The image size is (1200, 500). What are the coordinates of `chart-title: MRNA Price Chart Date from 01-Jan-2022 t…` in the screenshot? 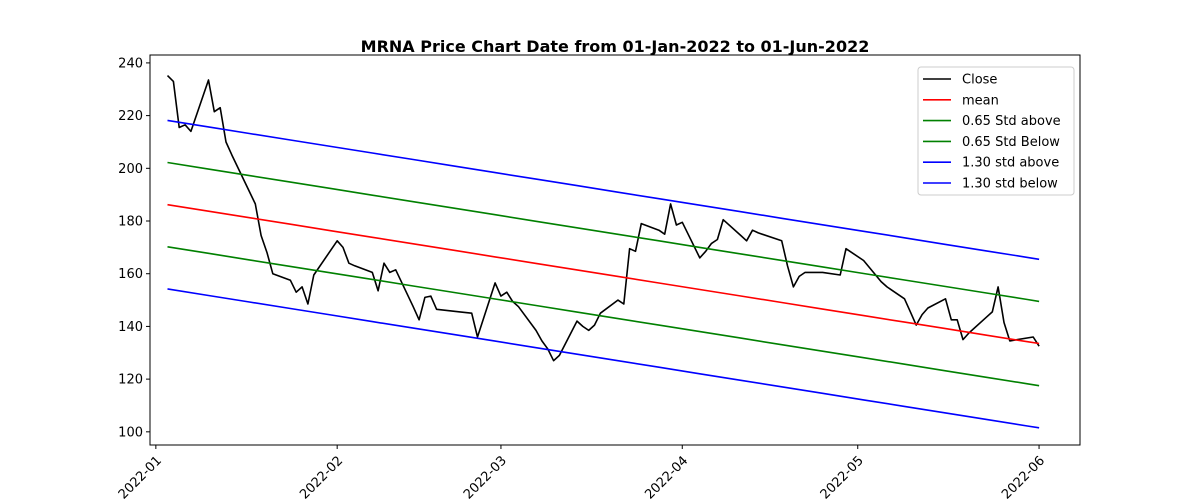 It's located at (615, 46).